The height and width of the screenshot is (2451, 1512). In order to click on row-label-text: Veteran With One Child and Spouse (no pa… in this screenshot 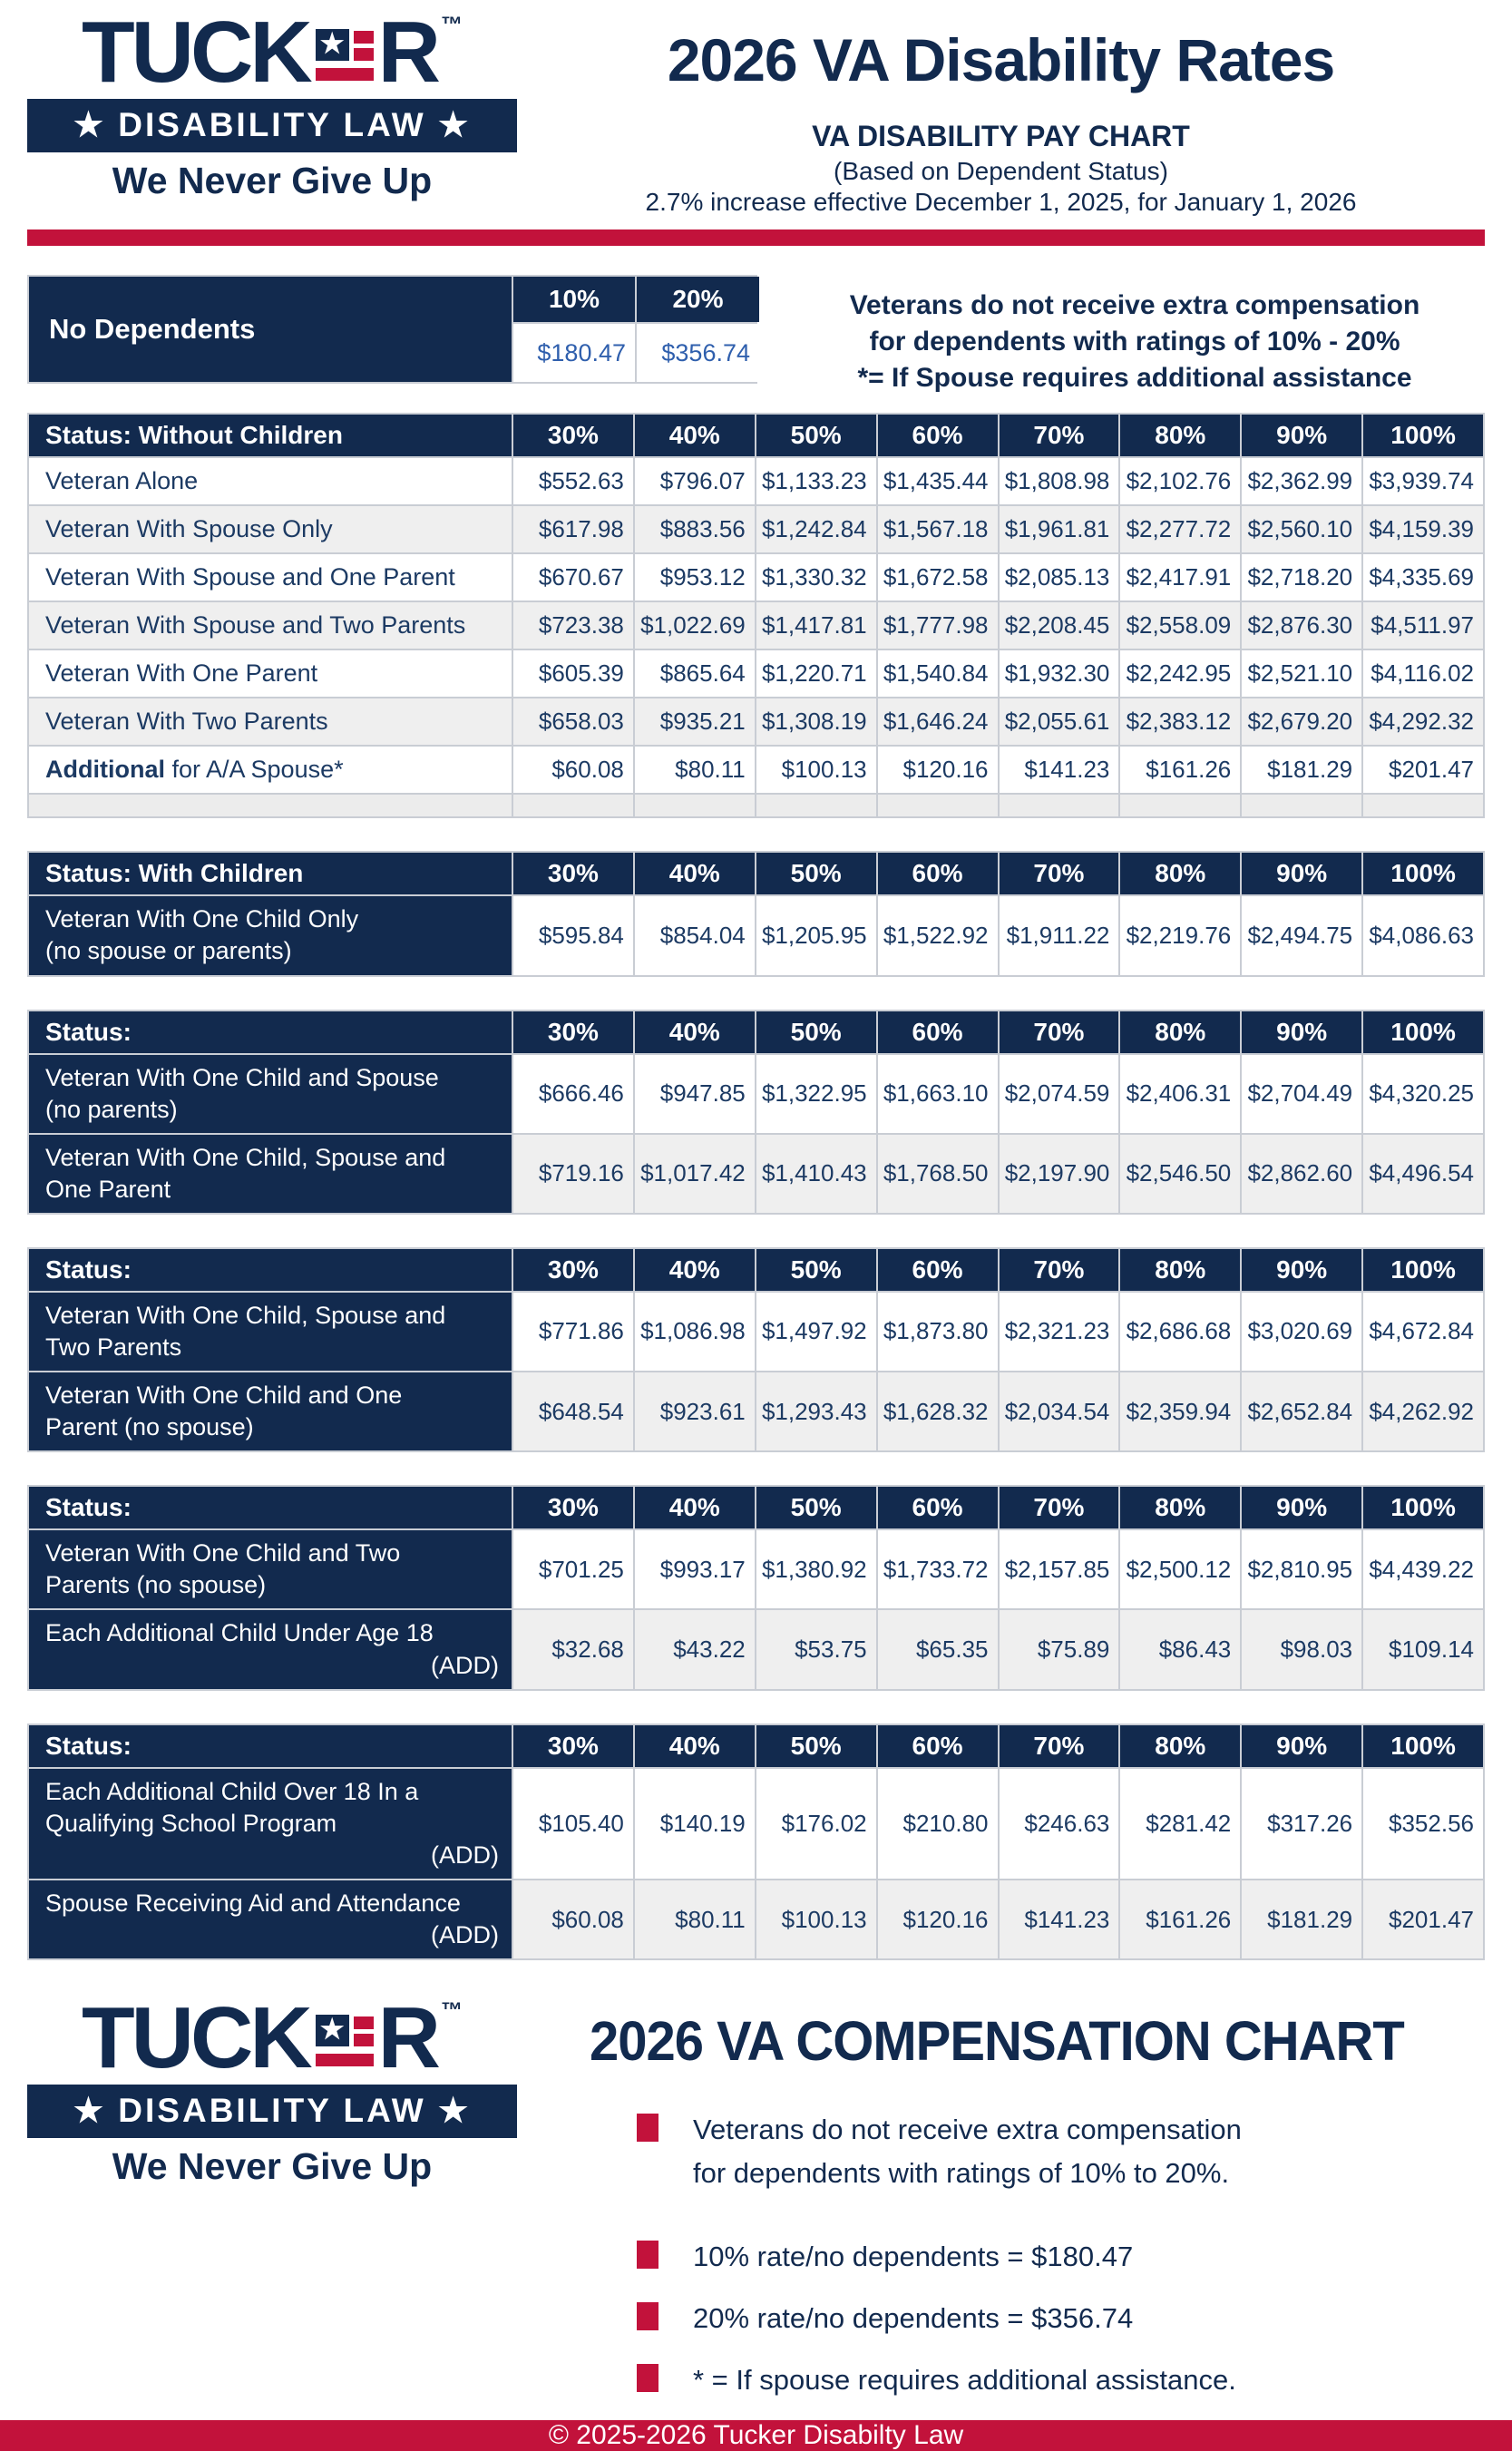, I will do `click(242, 1093)`.